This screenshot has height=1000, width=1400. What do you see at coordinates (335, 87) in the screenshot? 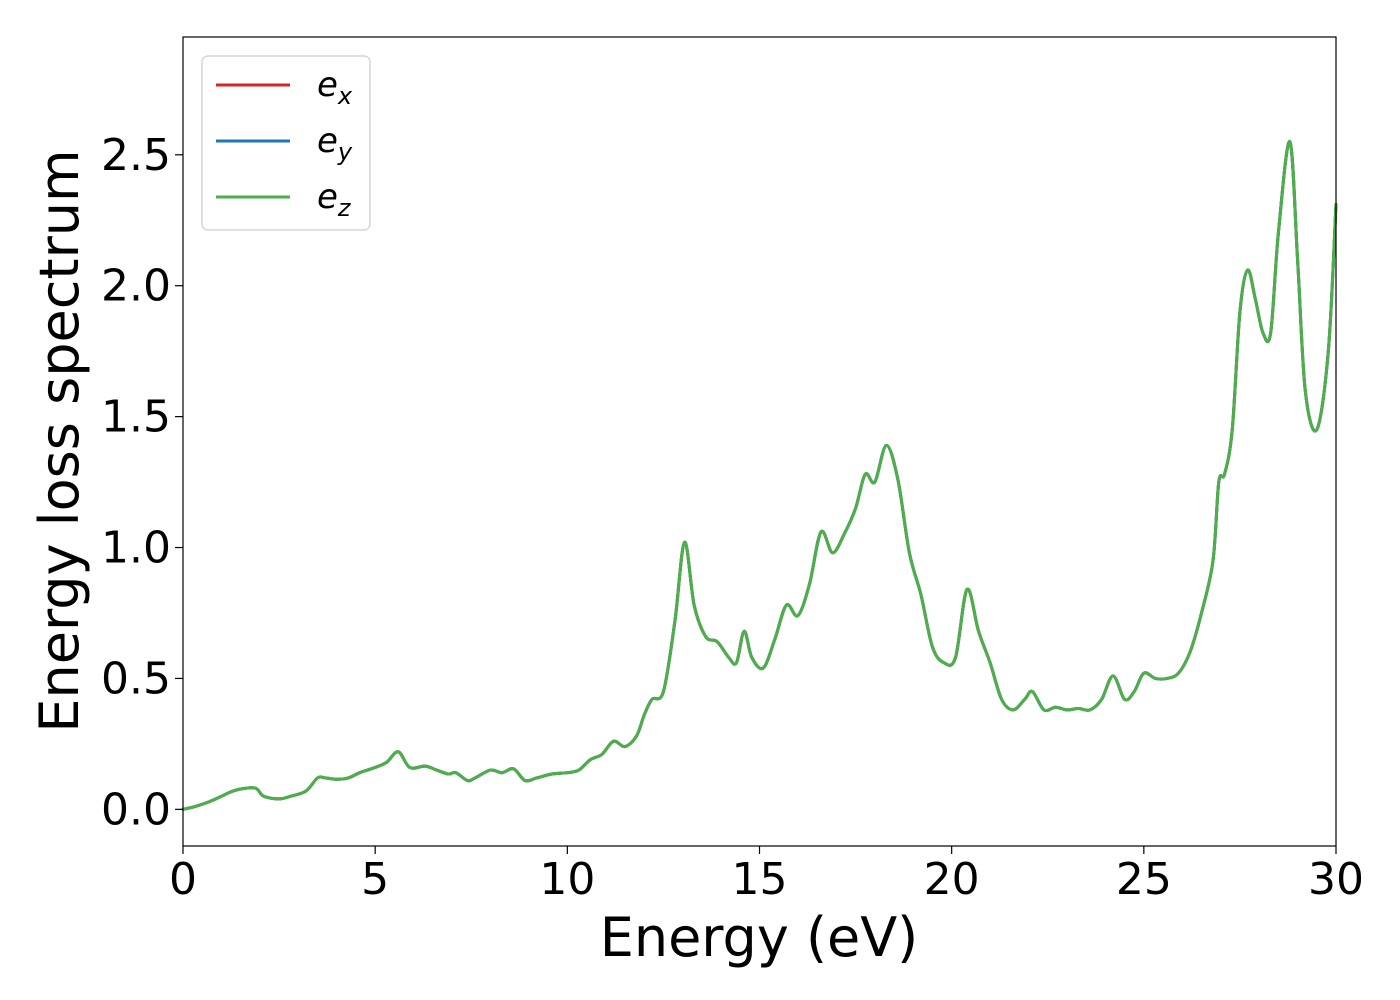
I see `legend-label-ex: ex` at bounding box center [335, 87].